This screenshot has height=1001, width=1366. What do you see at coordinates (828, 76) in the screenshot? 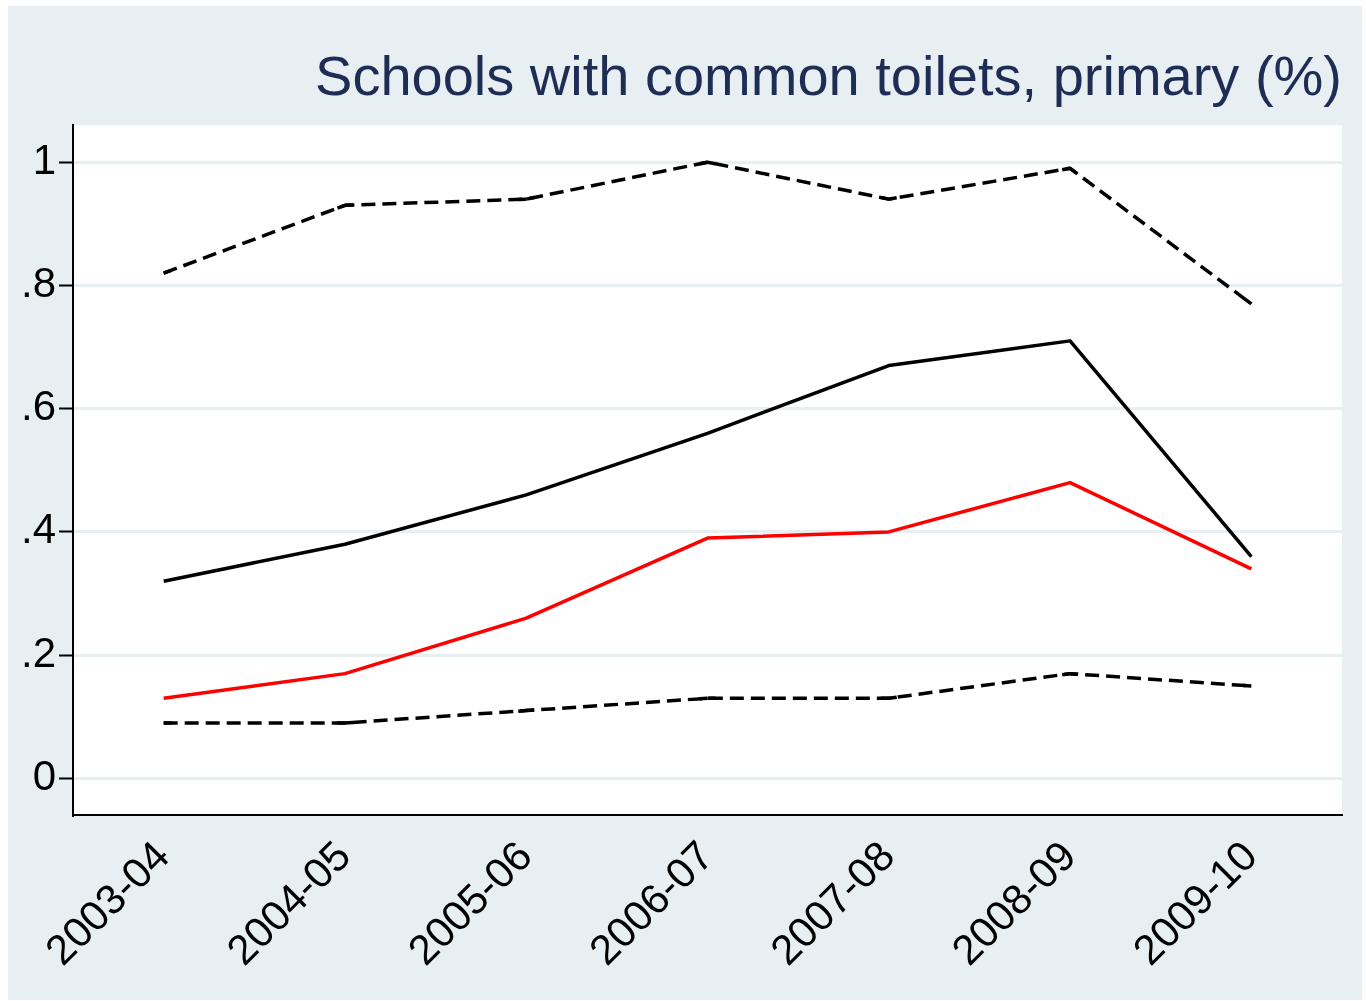
I see `chart-title: Schools with common toilets, primary (%)` at bounding box center [828, 76].